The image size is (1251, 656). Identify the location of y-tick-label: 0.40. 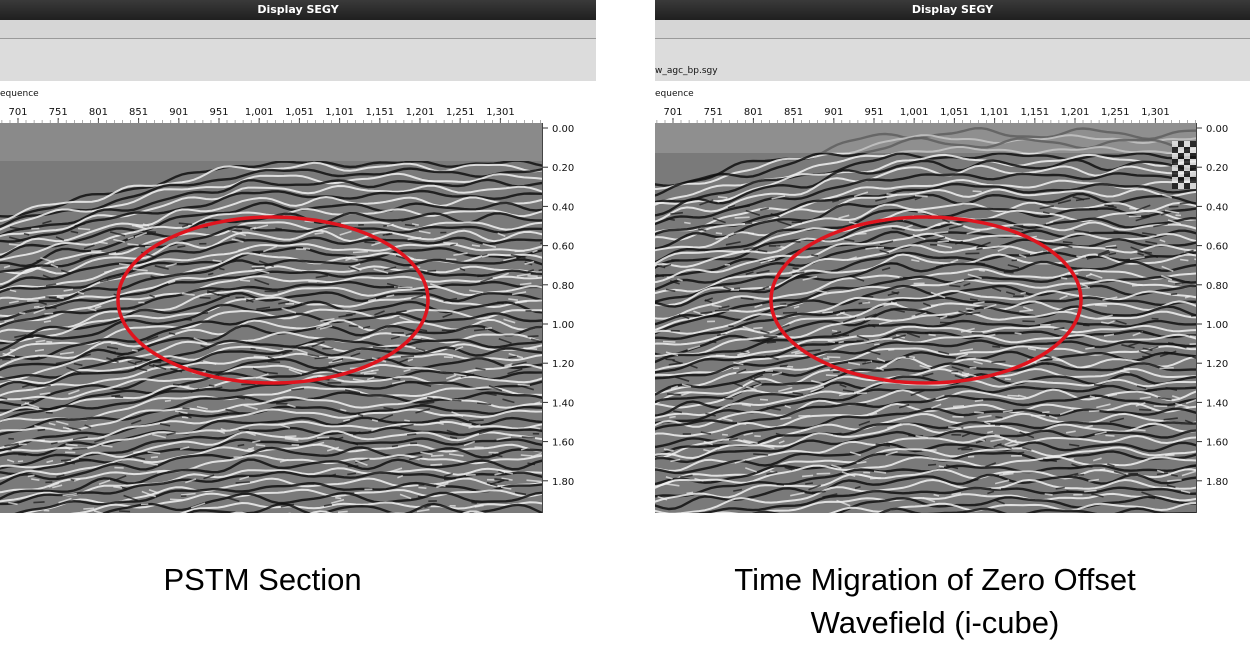
(563, 207).